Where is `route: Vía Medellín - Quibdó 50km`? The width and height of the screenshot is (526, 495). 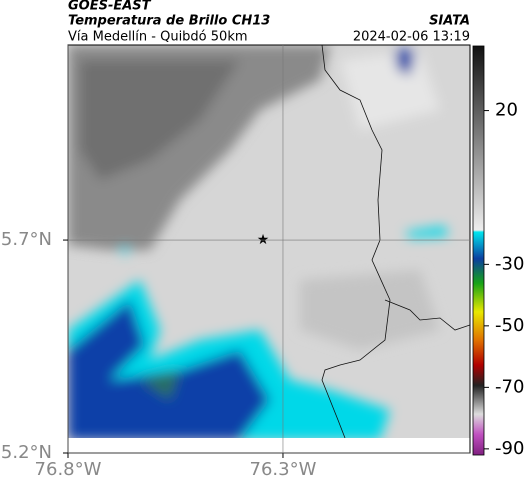
route: Vía Medellín - Quibdó 50km is located at coordinates (158, 37).